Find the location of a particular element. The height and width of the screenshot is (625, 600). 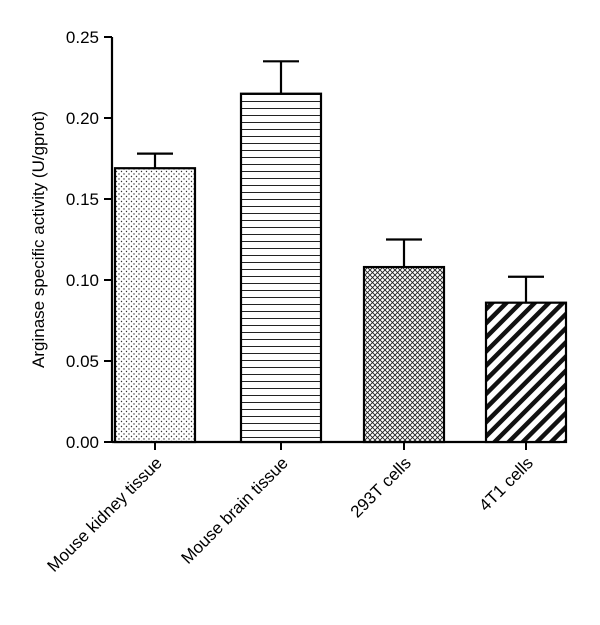

y-tick-label: 0.00 is located at coordinates (82, 442).